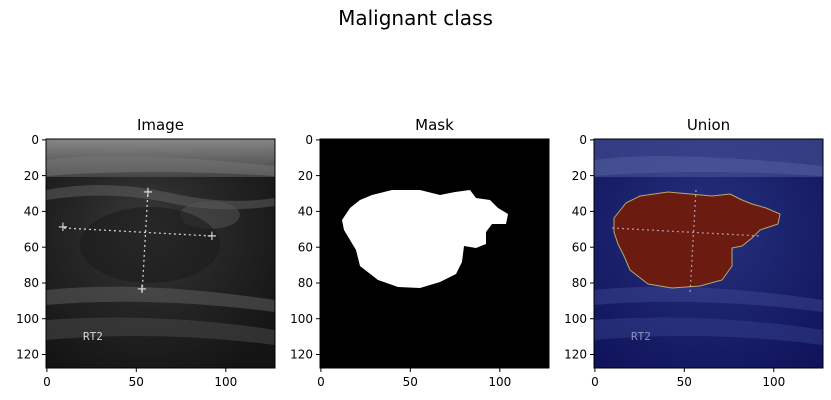 The image size is (831, 400). What do you see at coordinates (641, 336) in the screenshot?
I see `union-overlay-label: RT2` at bounding box center [641, 336].